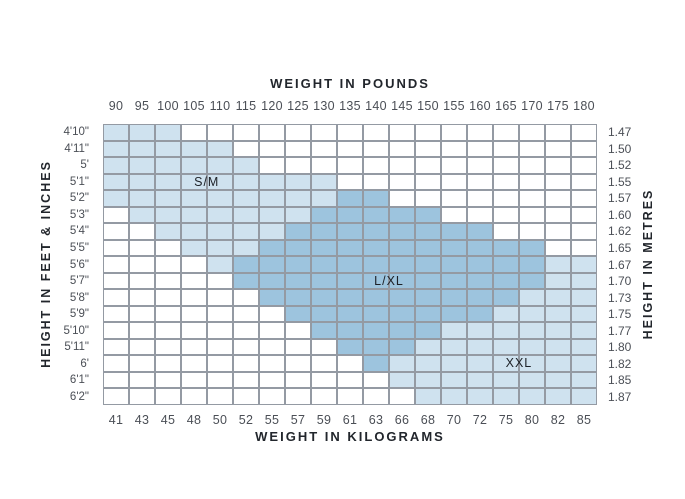  I want to click on metres-tick: 1.60, so click(620, 214).